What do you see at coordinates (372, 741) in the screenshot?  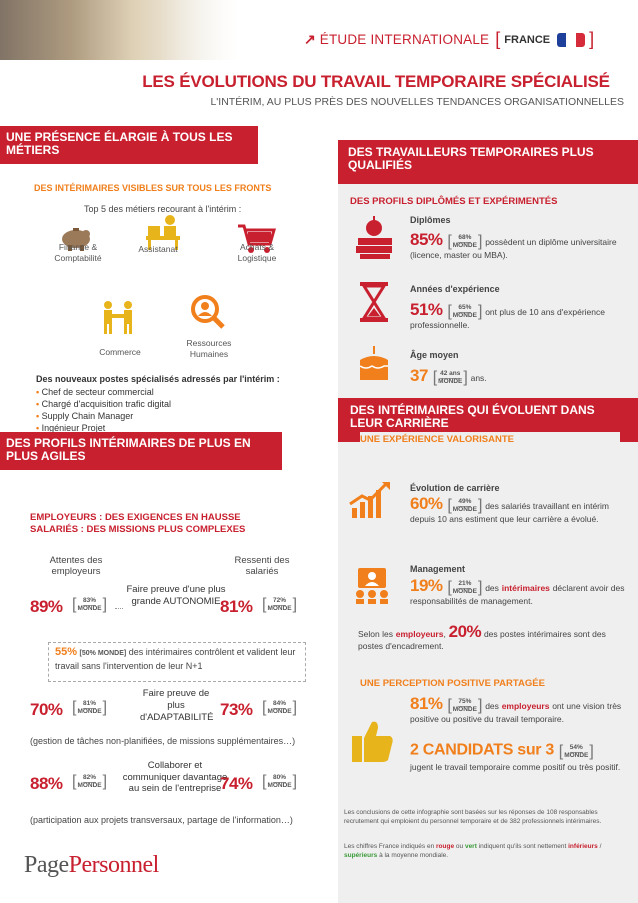 I see `thumbs-up-icon` at bounding box center [372, 741].